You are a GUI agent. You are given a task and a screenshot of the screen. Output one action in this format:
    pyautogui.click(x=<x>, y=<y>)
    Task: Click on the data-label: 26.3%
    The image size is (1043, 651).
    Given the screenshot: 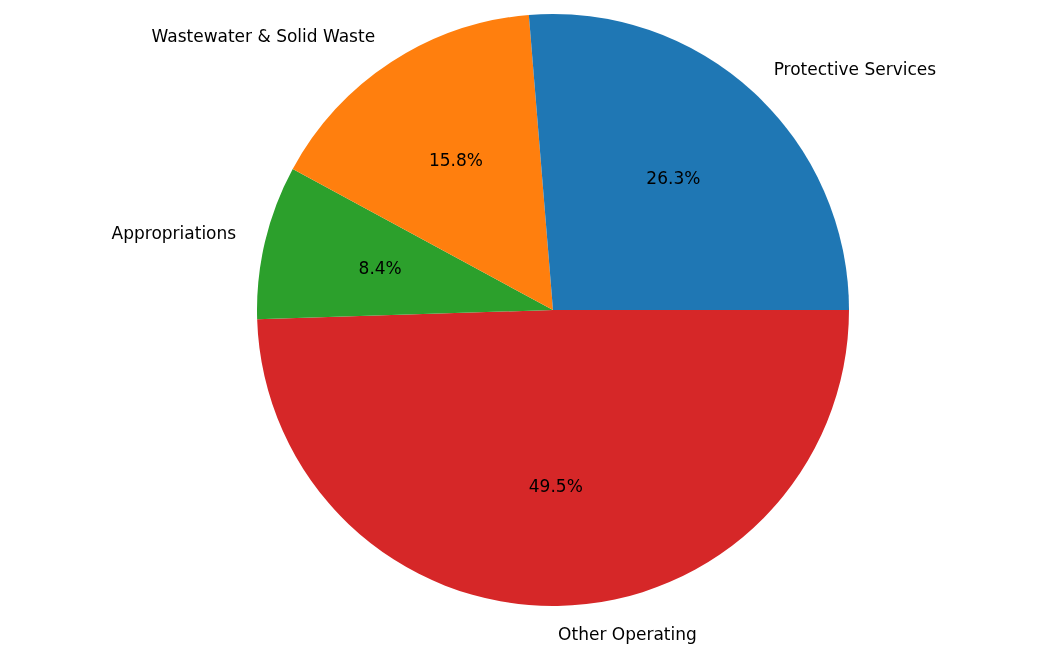 What is the action you would take?
    pyautogui.click(x=673, y=177)
    